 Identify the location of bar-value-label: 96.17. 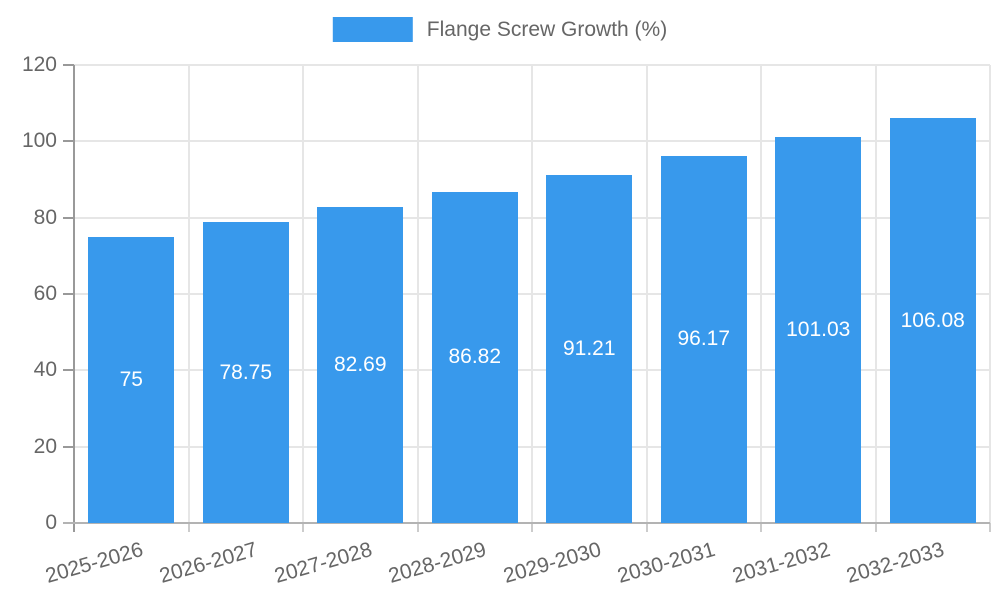
(704, 339).